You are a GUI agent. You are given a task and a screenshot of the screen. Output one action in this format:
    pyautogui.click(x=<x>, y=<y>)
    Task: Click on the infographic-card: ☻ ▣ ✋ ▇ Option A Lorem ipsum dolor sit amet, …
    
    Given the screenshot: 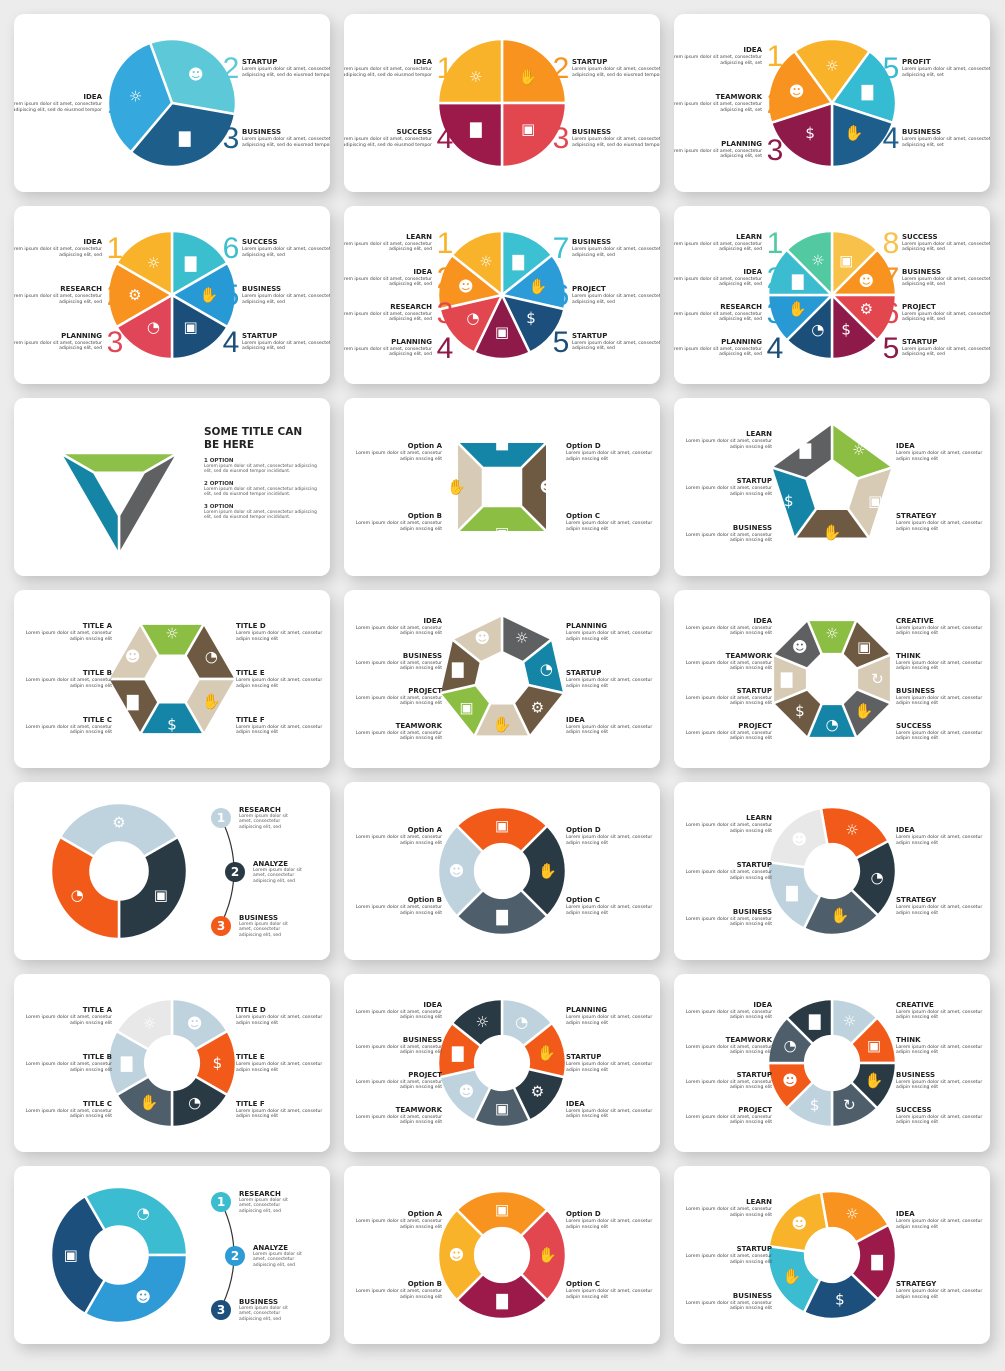 What is the action you would take?
    pyautogui.click(x=502, y=487)
    